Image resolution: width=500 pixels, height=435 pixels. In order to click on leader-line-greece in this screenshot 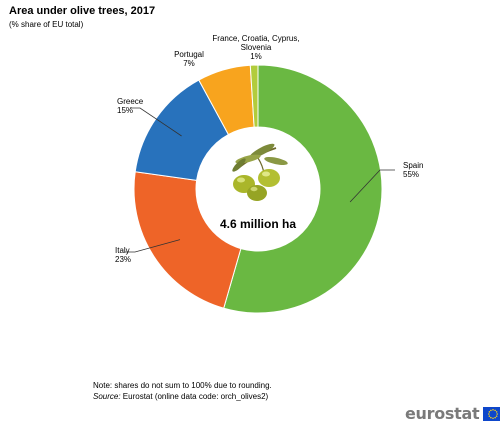, I will do `click(156, 122)`.